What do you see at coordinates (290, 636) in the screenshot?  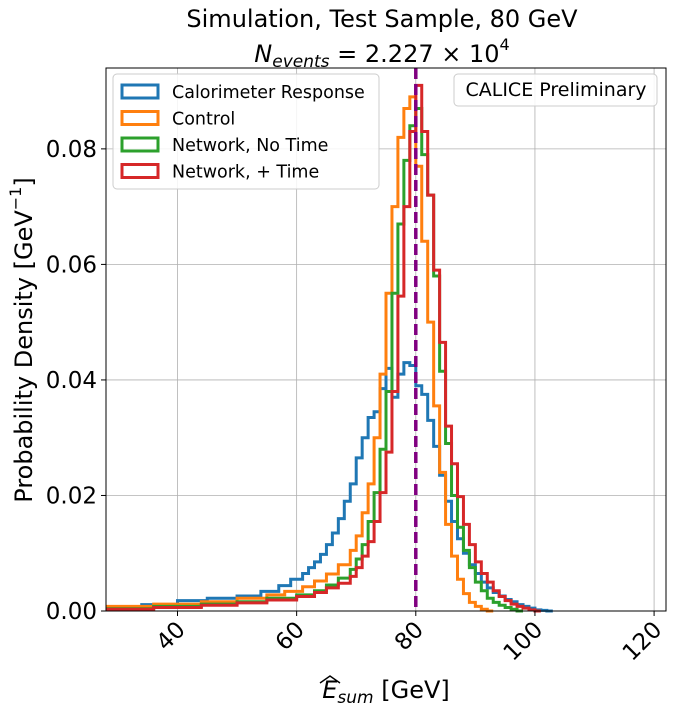 I see `x-tick-label: 60` at bounding box center [290, 636].